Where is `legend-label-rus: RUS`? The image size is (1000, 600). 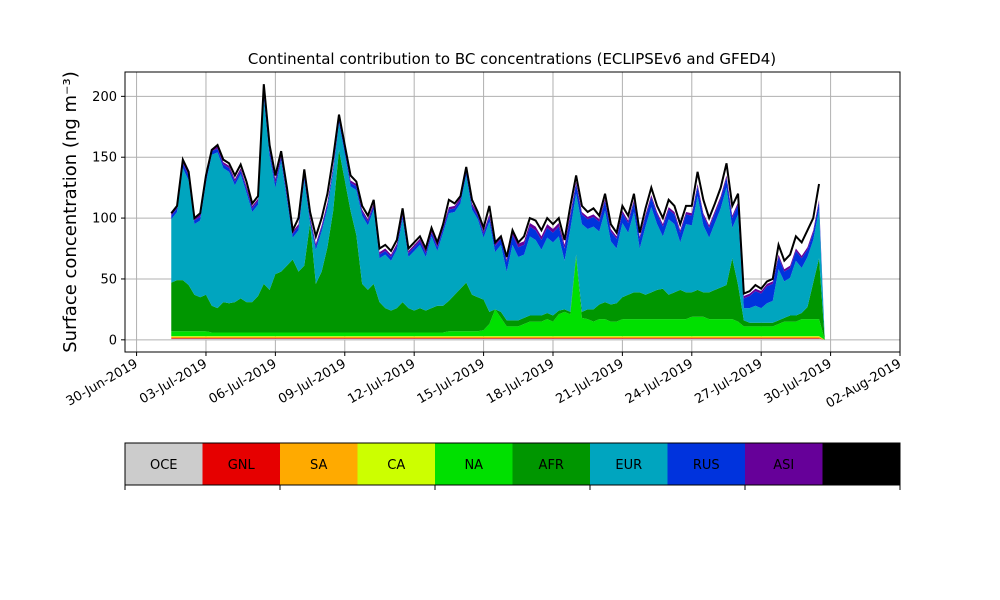
legend-label-rus: RUS is located at coordinates (706, 465).